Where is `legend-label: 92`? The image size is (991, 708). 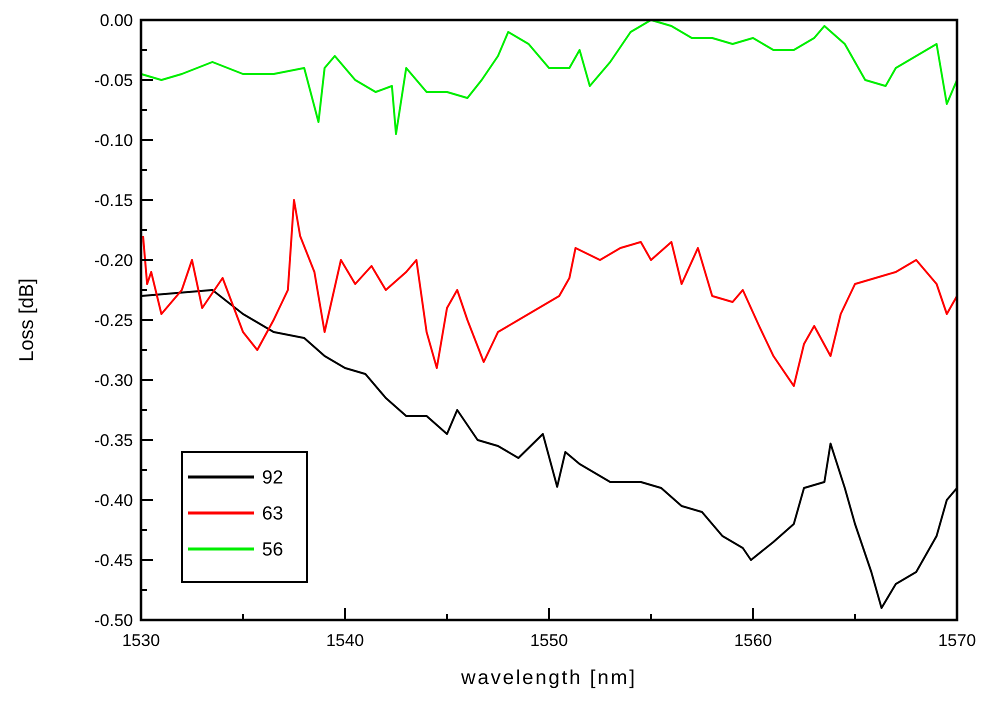 legend-label: 92 is located at coordinates (273, 478).